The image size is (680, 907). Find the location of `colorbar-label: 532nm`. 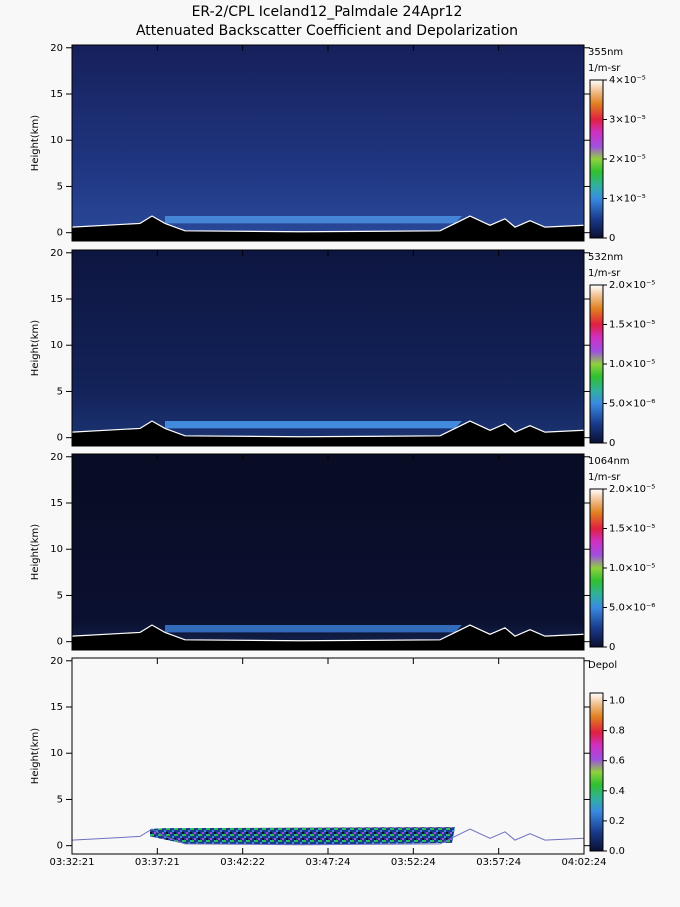

colorbar-label: 532nm is located at coordinates (605, 257).